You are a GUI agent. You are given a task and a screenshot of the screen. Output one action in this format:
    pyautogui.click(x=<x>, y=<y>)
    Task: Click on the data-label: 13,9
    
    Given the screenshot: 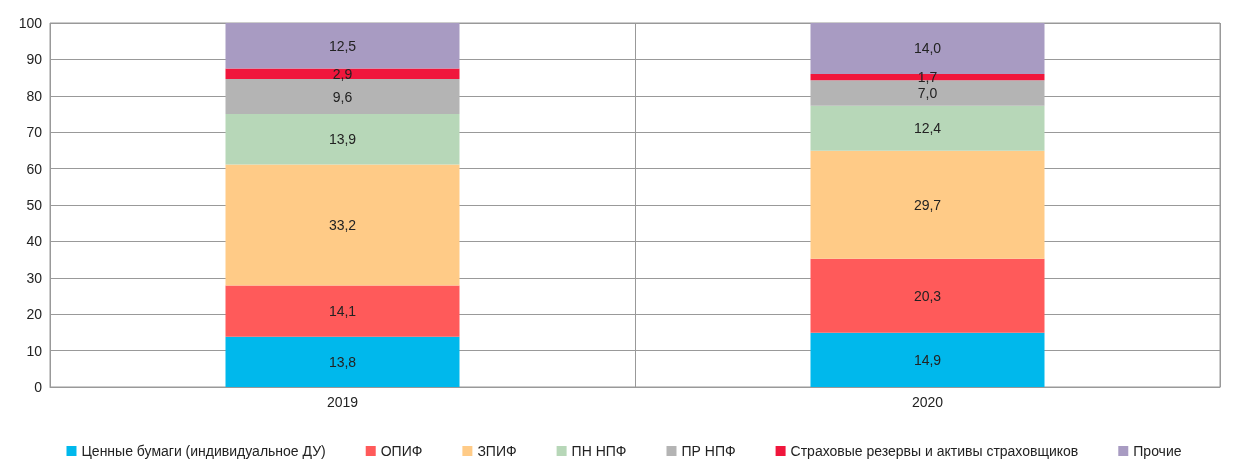 What is the action you would take?
    pyautogui.click(x=342, y=139)
    